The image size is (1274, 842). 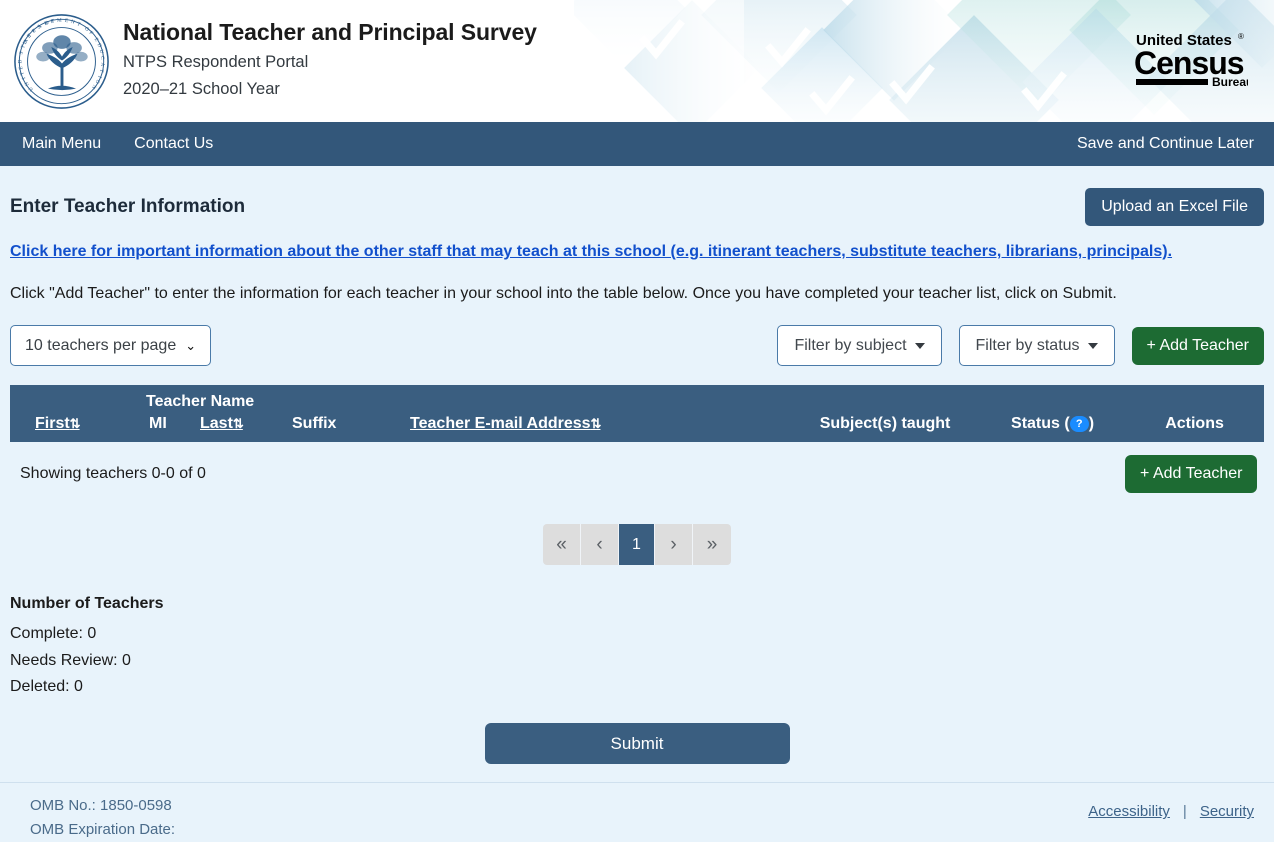 I want to click on sort-by-first-name-link: First⇅, so click(x=58, y=423).